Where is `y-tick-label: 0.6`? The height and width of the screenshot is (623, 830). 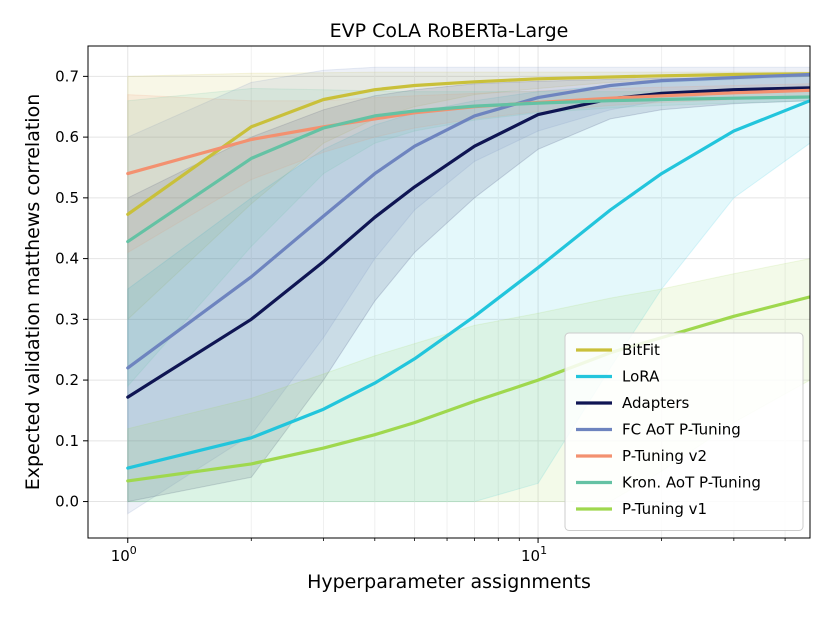 y-tick-label: 0.6 is located at coordinates (67, 137).